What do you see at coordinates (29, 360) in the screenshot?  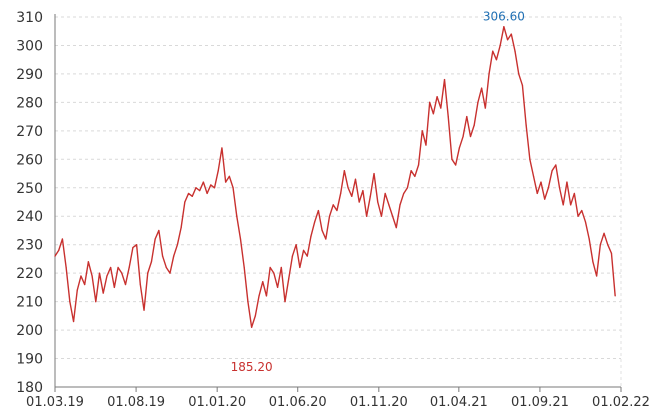 I see `y-tick-label: 190` at bounding box center [29, 360].